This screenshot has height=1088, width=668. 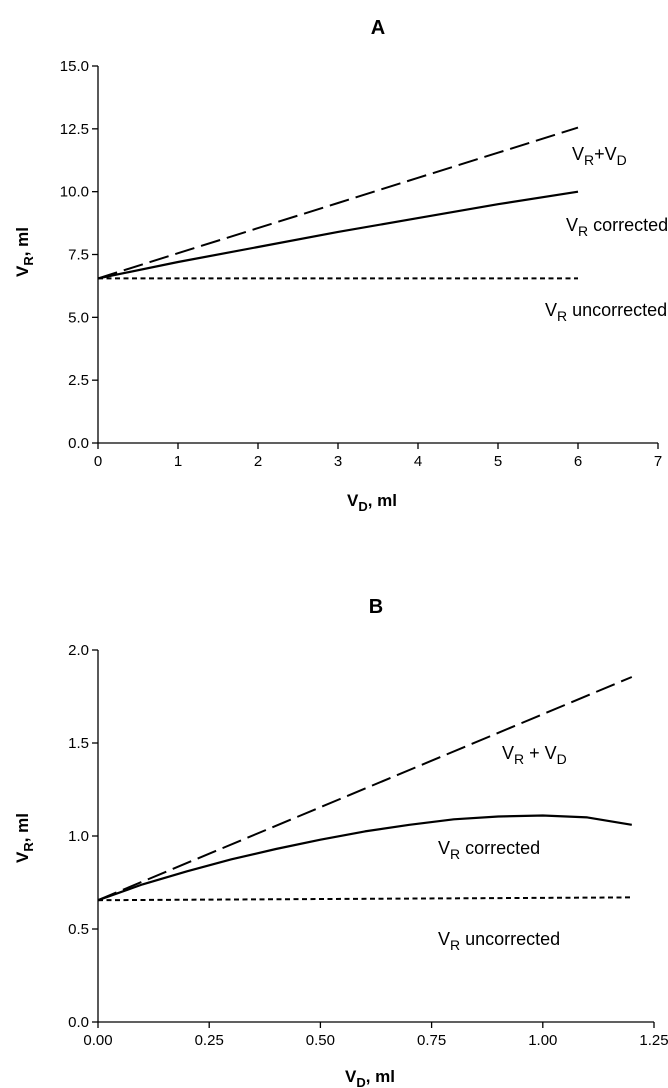 I want to click on y-tick-label: 10.0, so click(x=74, y=192).